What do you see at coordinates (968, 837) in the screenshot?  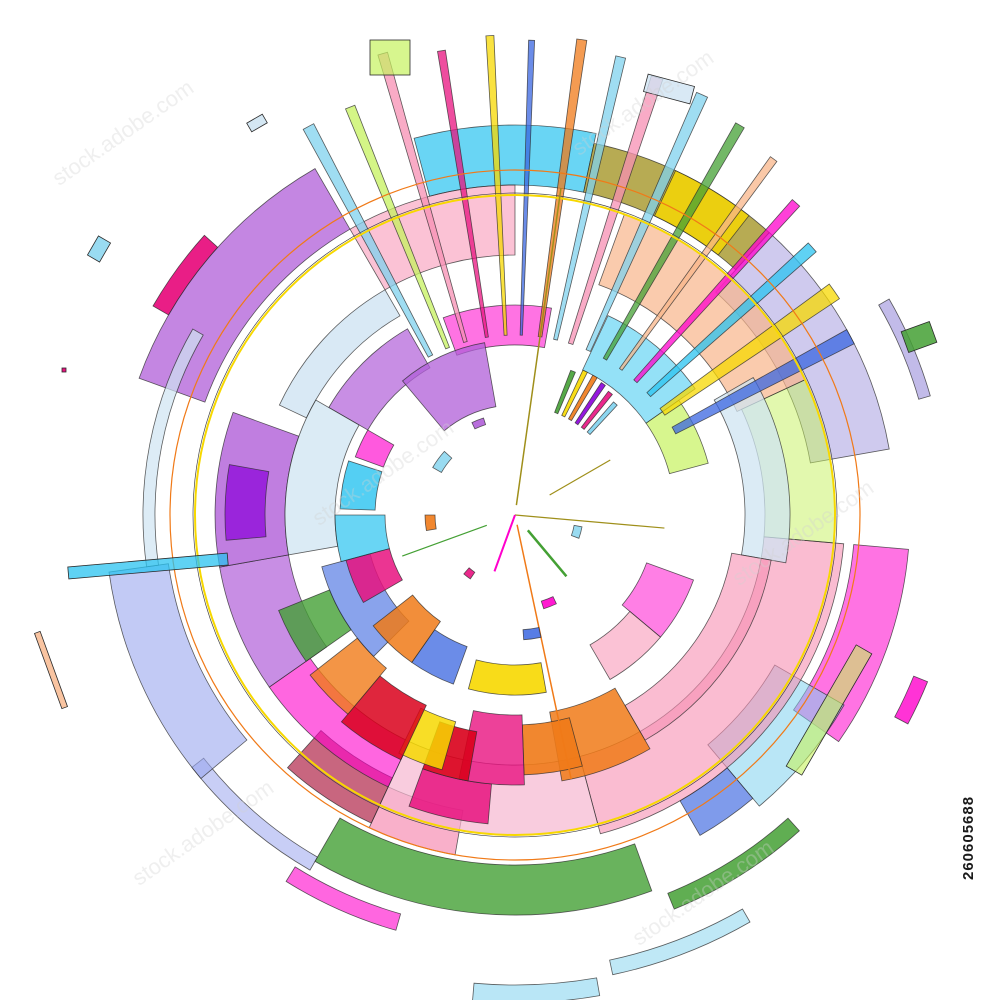 I see `stock-id-label: 260605688` at bounding box center [968, 837].